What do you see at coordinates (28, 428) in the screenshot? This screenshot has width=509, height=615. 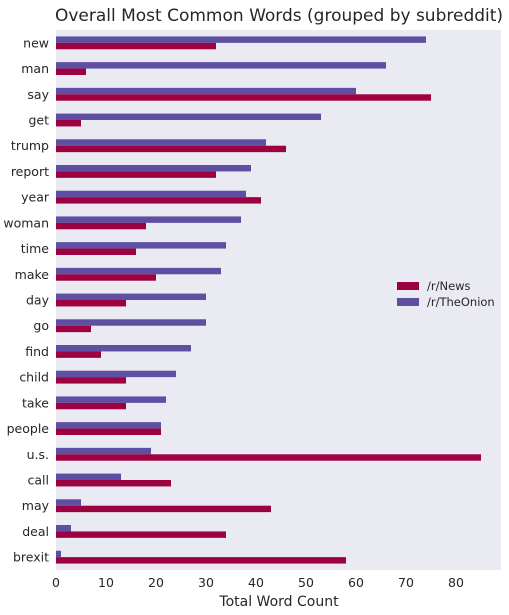 I see `y-tick-label: people` at bounding box center [28, 428].